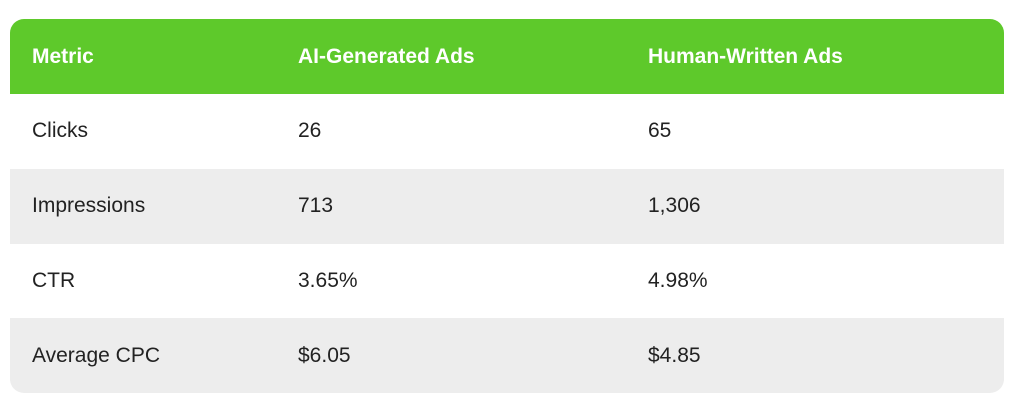 The image size is (1024, 404). Describe the element at coordinates (815, 206) in the screenshot. I see `cell-human-value: 1,306` at that location.